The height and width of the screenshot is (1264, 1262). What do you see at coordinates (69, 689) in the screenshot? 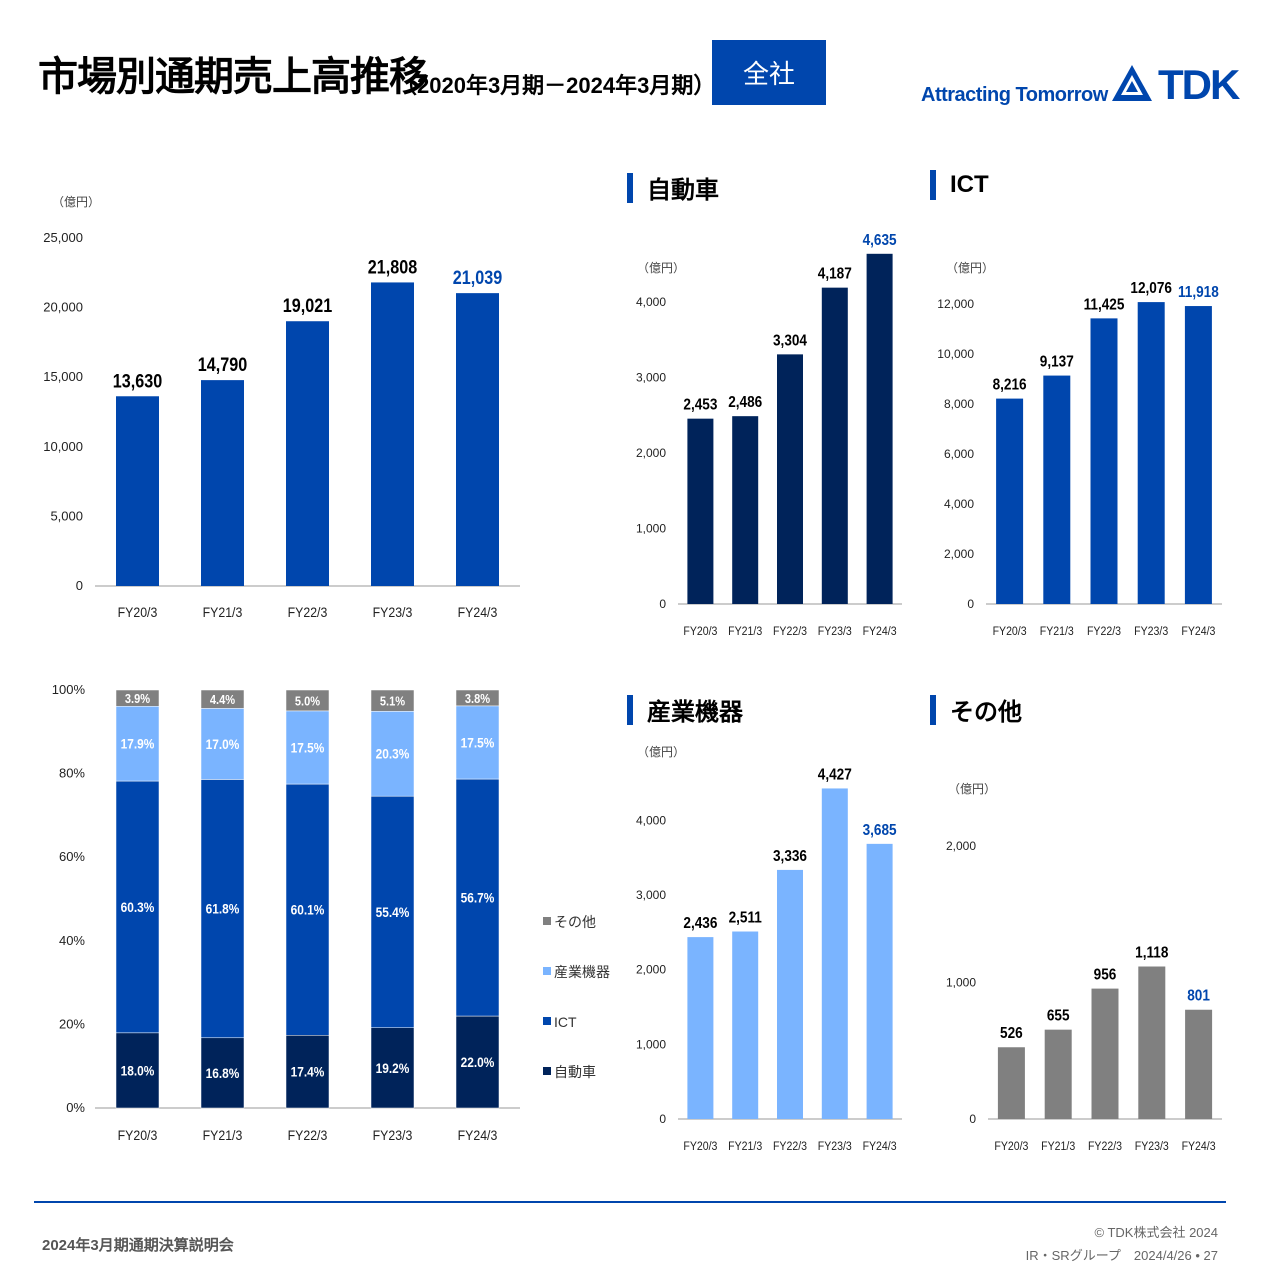
I see `share-ytick-label: 100%` at bounding box center [69, 689].